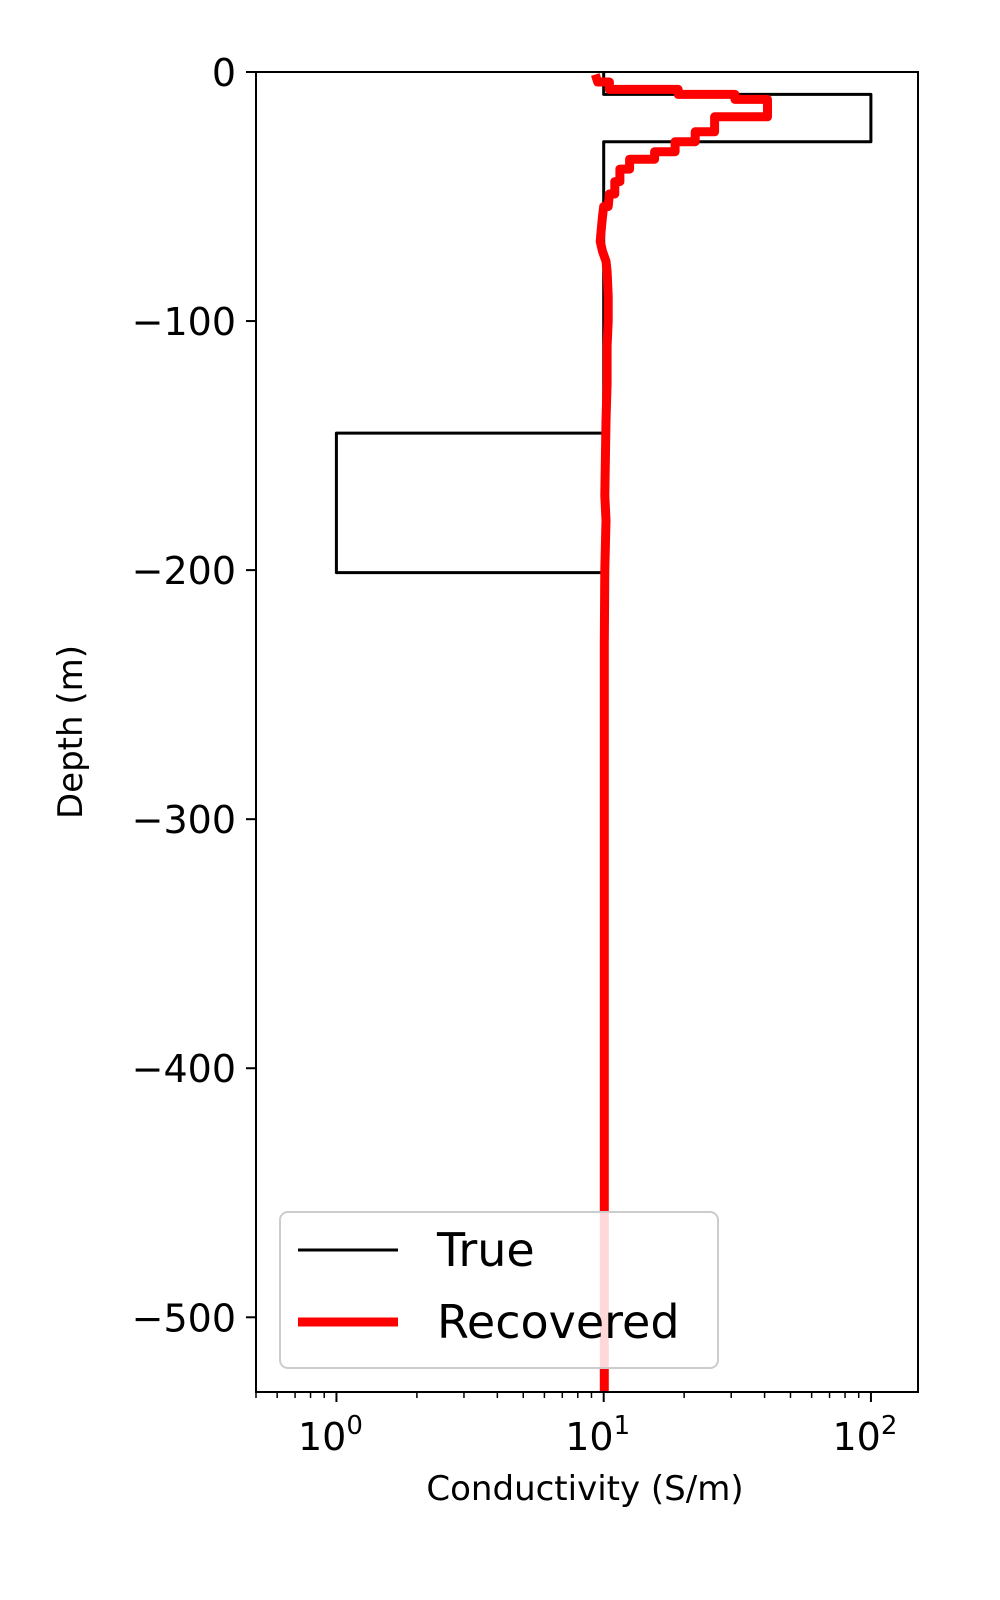 The height and width of the screenshot is (1600, 1000). I want to click on y-tick-label: −200, so click(184, 571).